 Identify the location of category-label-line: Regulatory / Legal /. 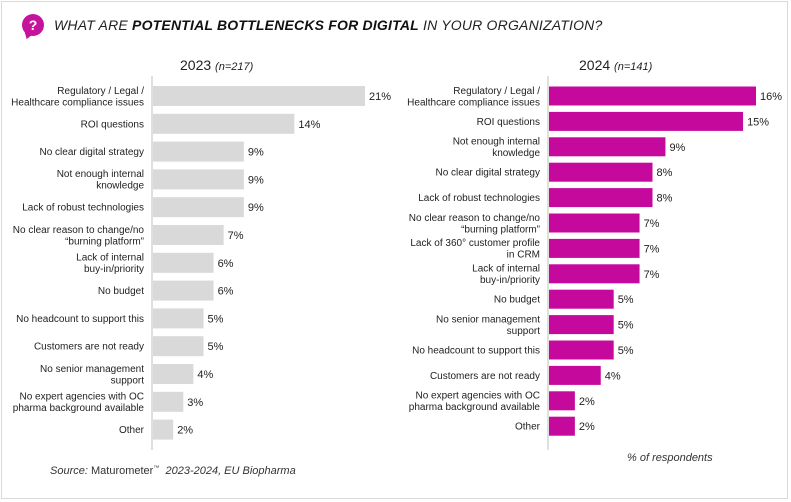
(100, 91).